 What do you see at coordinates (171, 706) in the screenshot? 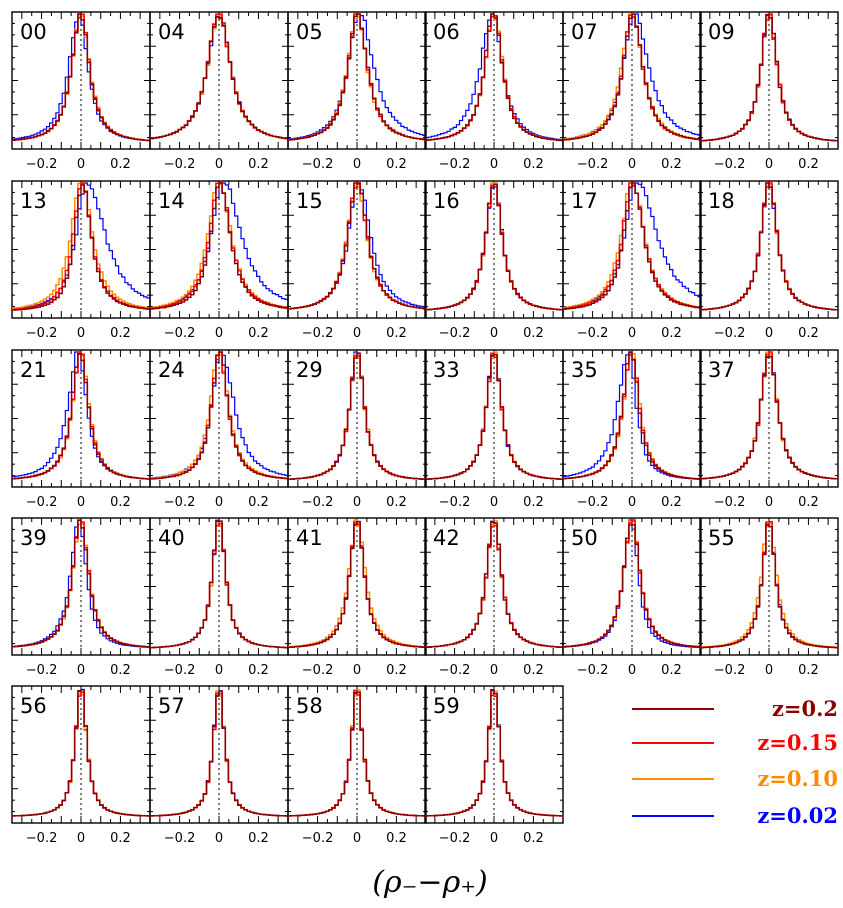
I see `panel-label: 57` at bounding box center [171, 706].